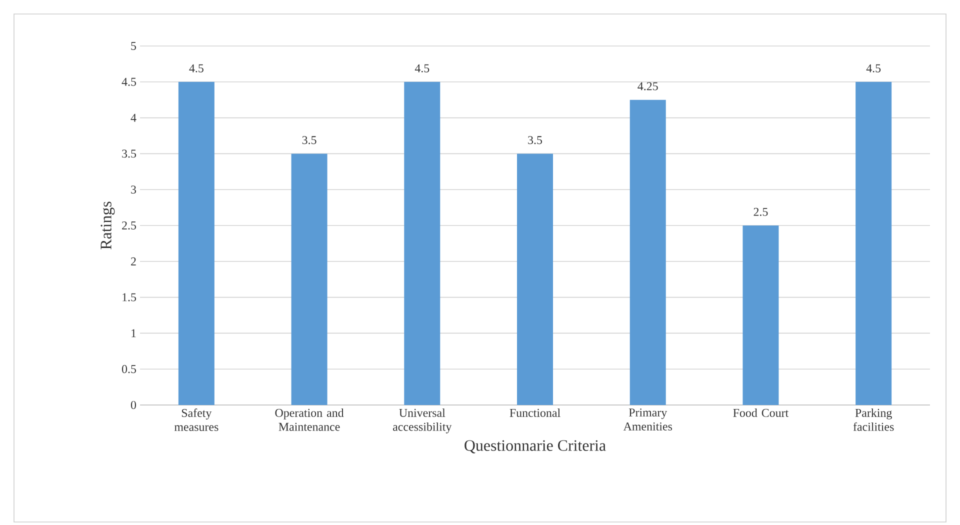 This screenshot has width=960, height=525. I want to click on y-tick-label: 3.5, so click(129, 154).